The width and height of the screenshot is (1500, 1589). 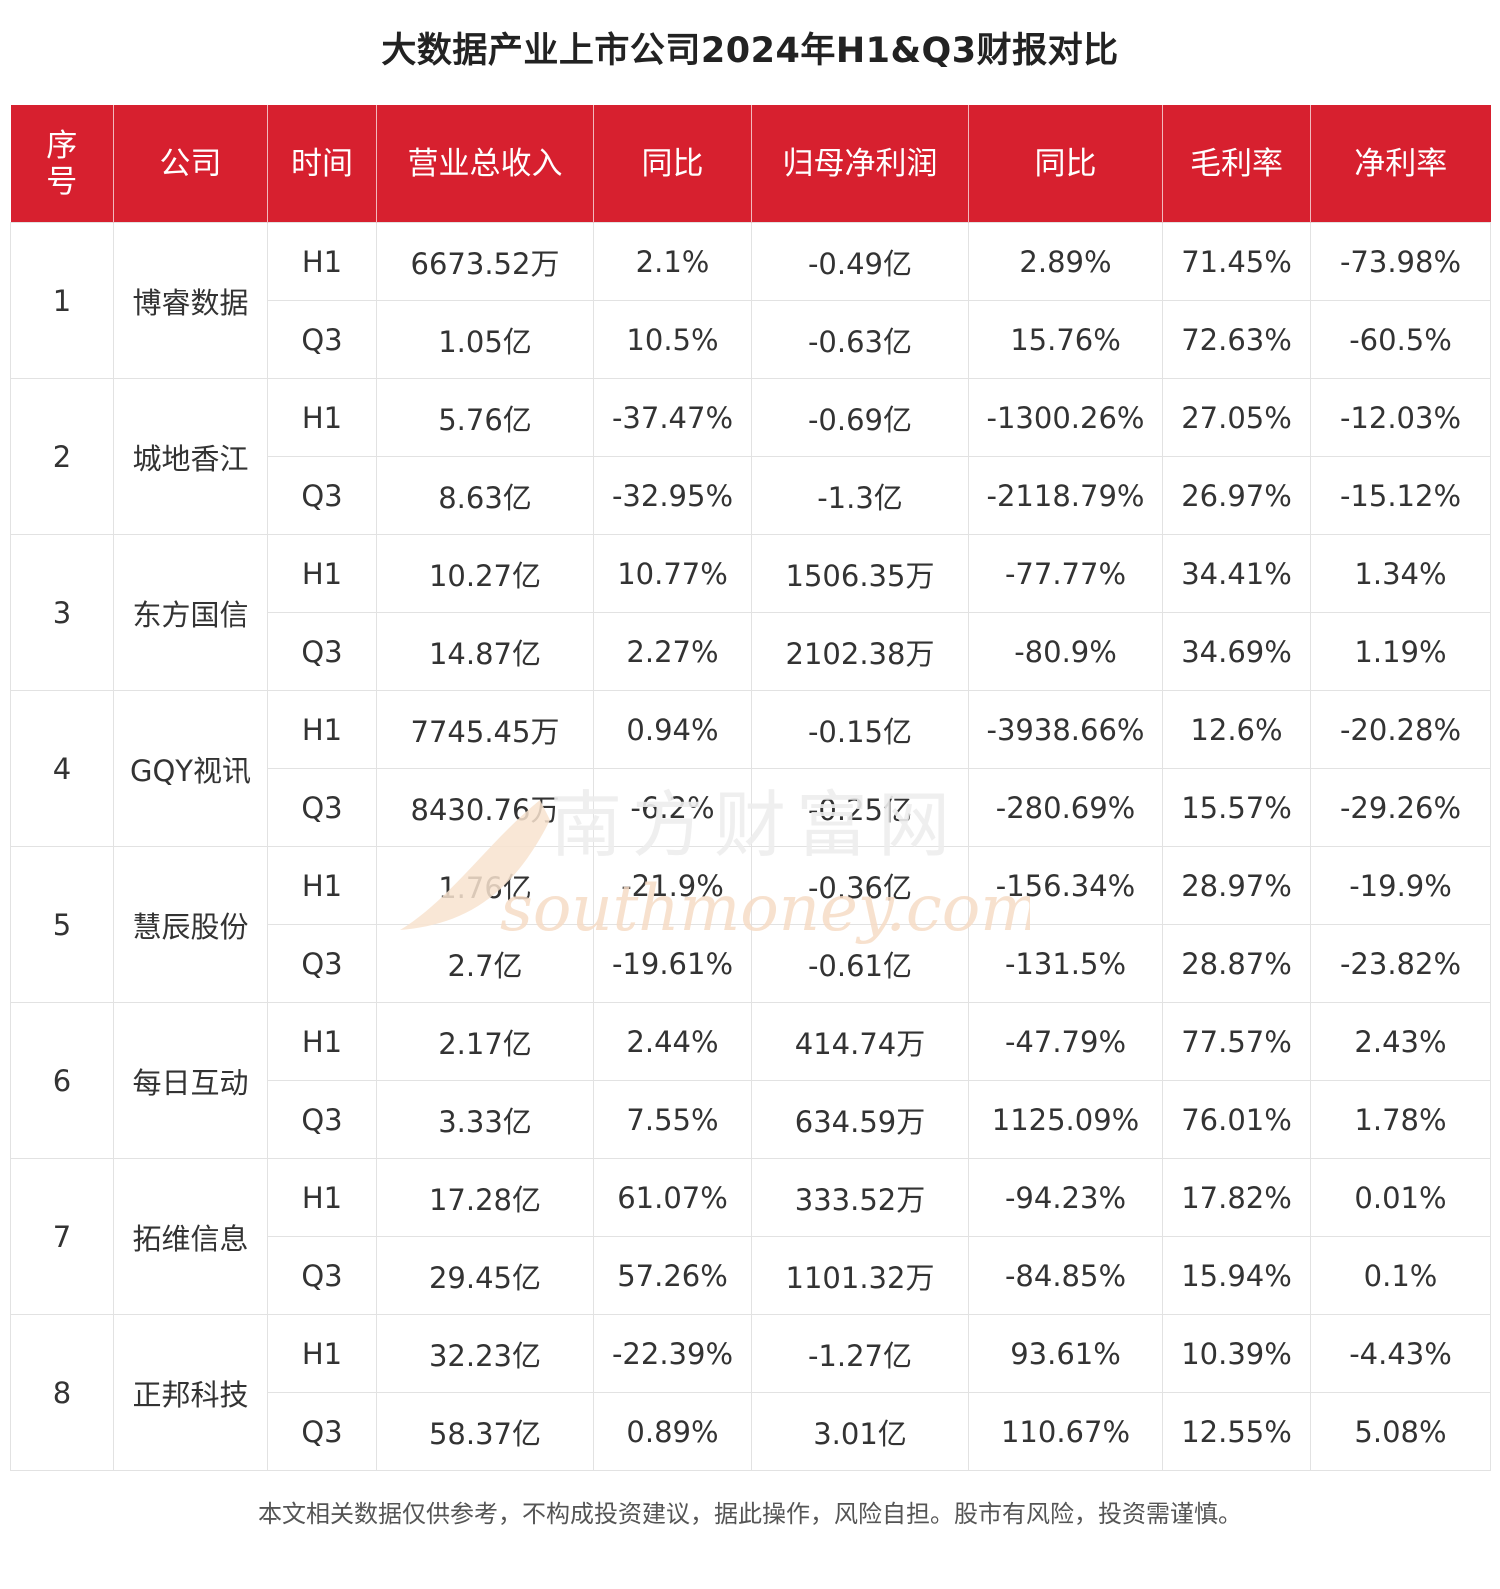 What do you see at coordinates (1236, 885) in the screenshot?
I see `cell-gross-margin: 28.97%` at bounding box center [1236, 885].